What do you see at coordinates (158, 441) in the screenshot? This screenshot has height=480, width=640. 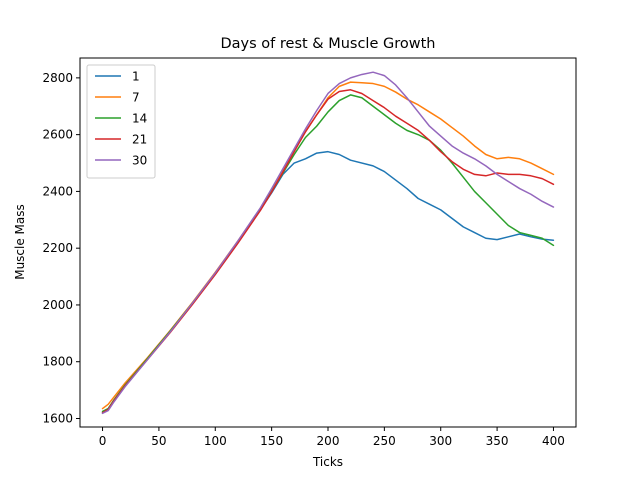 I see `x-tick-label: 50` at bounding box center [158, 441].